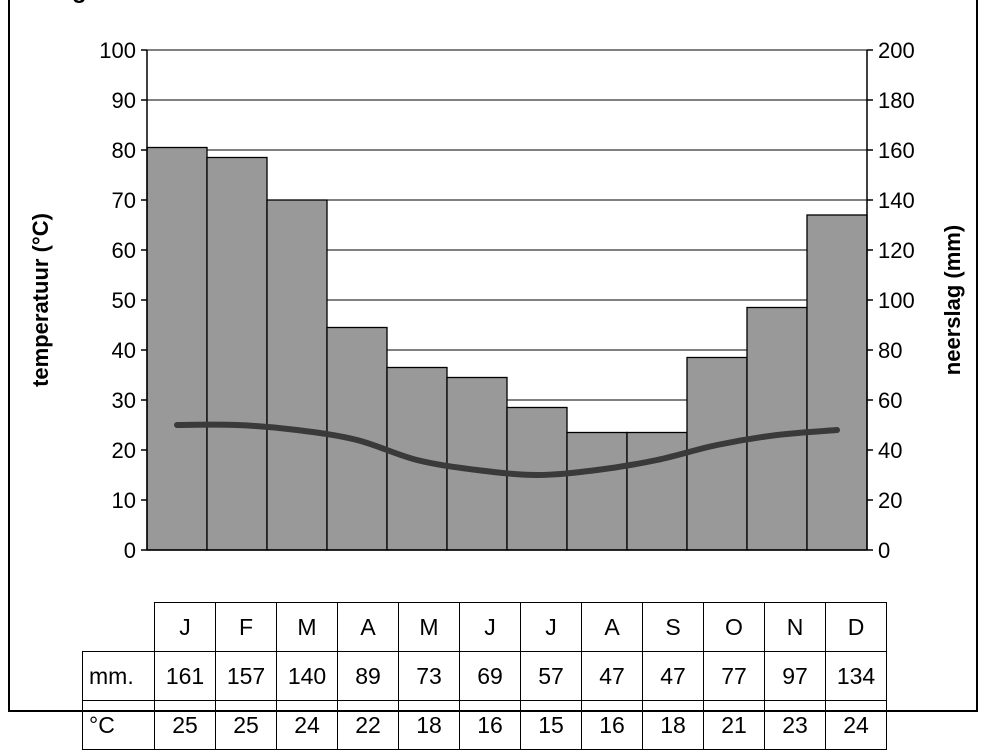 This screenshot has height=750, width=985. Describe the element at coordinates (246, 627) in the screenshot. I see `table-month-cell: F` at that location.